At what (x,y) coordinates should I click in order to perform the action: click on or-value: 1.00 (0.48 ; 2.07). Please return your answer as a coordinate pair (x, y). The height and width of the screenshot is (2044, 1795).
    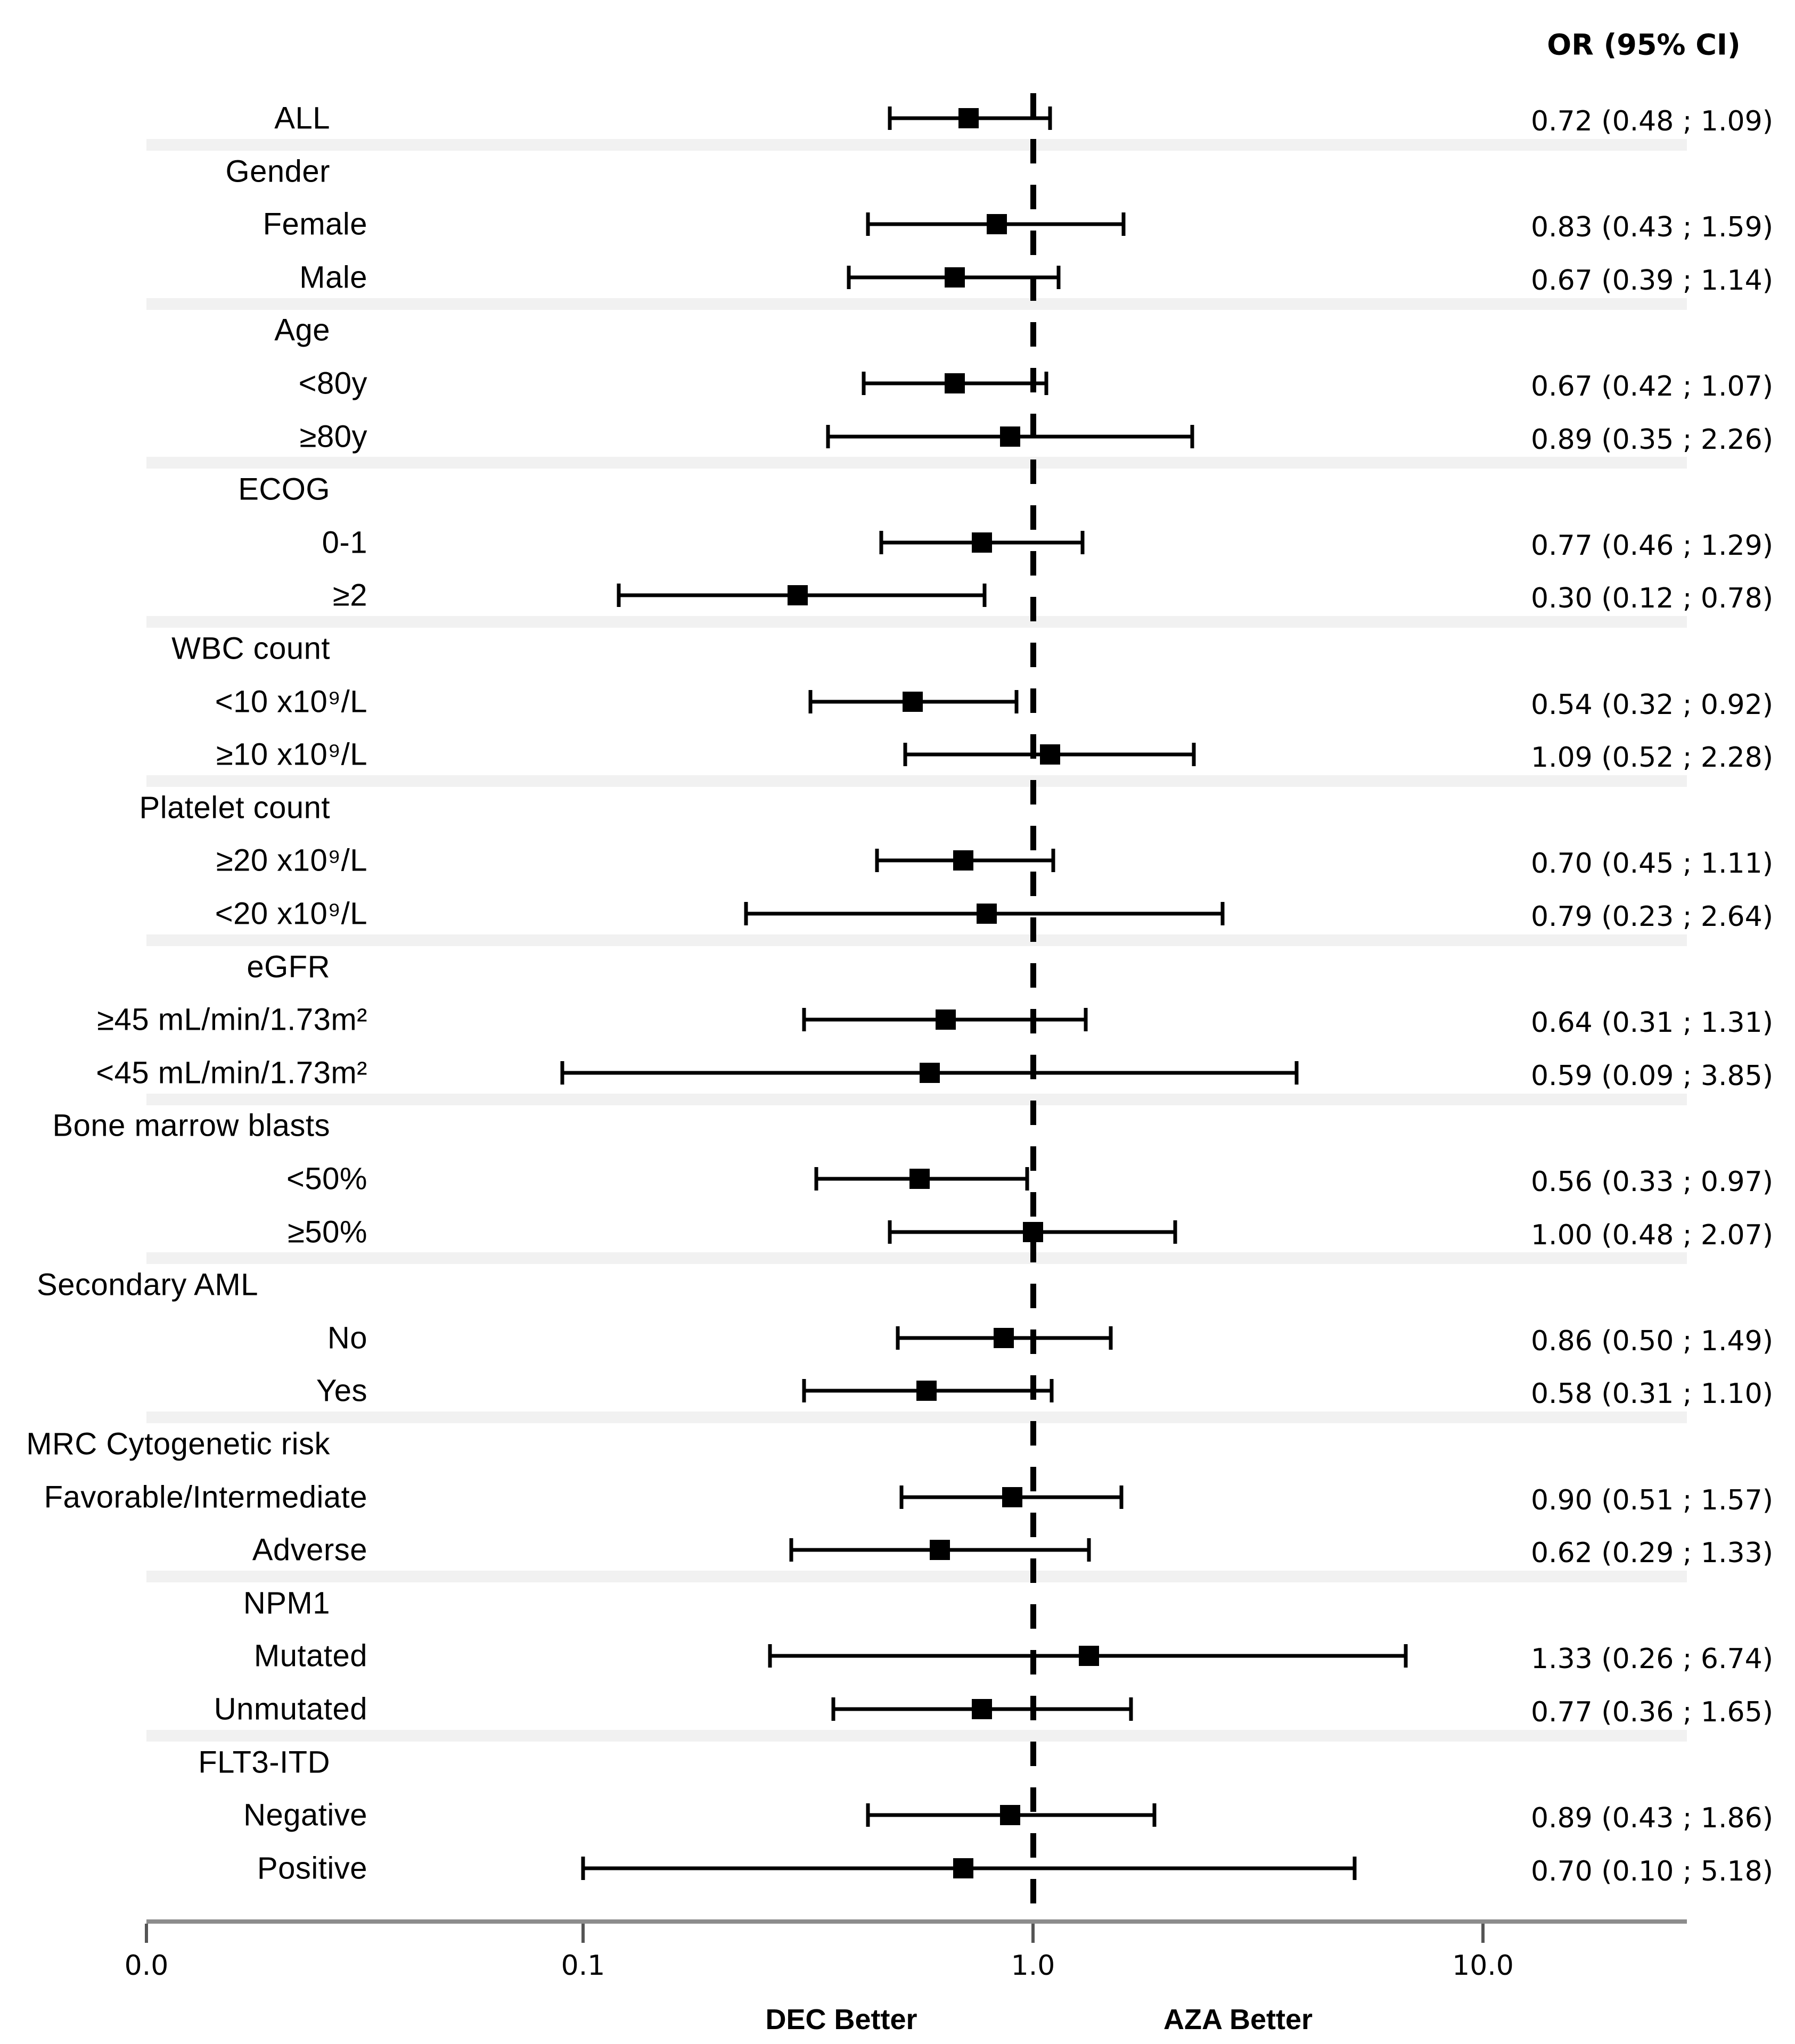
    Looking at the image, I should click on (1652, 1235).